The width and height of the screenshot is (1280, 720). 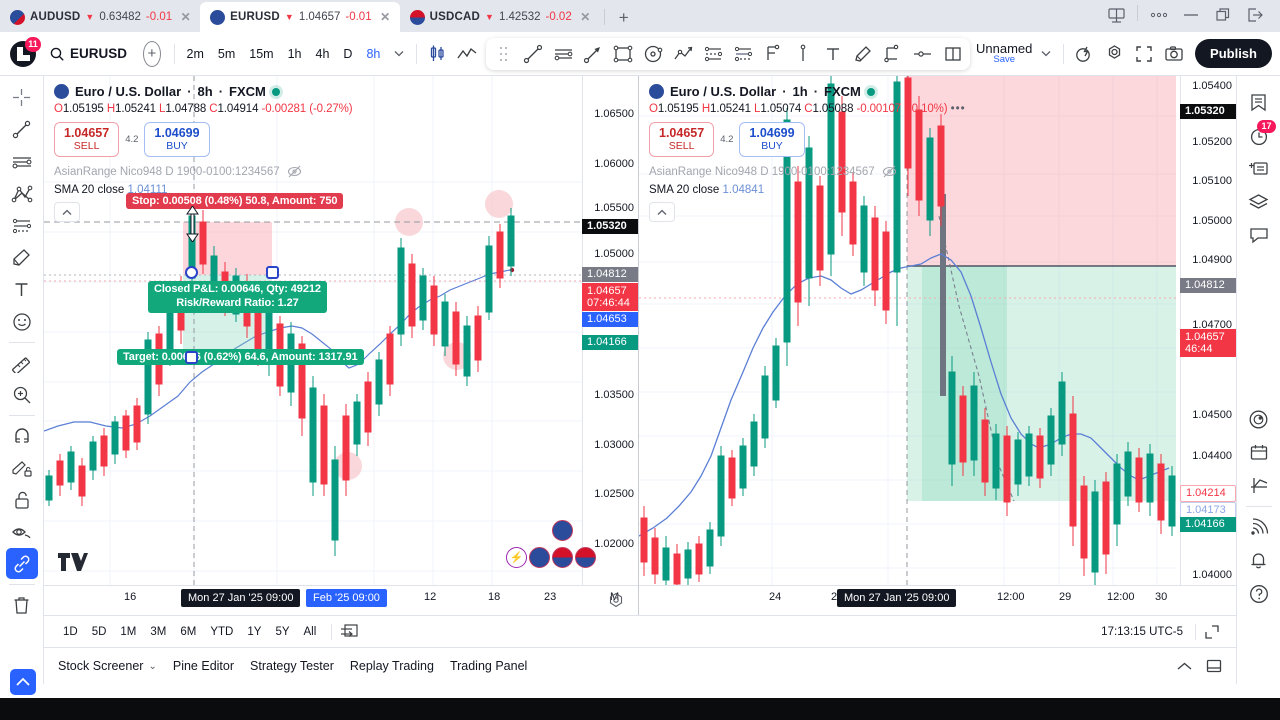 What do you see at coordinates (653, 54) in the screenshot?
I see `circle-icon` at bounding box center [653, 54].